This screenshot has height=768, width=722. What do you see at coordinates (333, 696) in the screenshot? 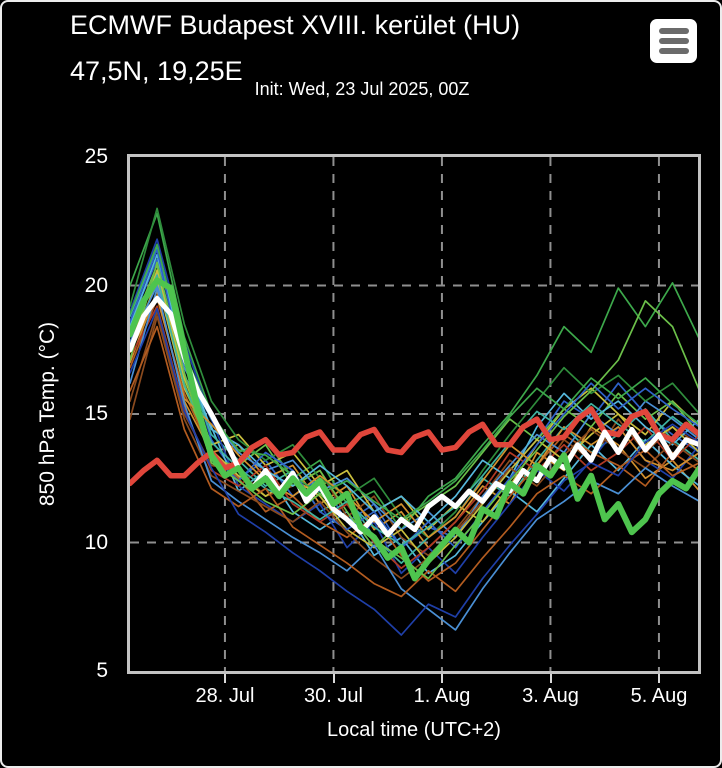
I see `x-tick-label-30jul: 30. Jul` at bounding box center [333, 696].